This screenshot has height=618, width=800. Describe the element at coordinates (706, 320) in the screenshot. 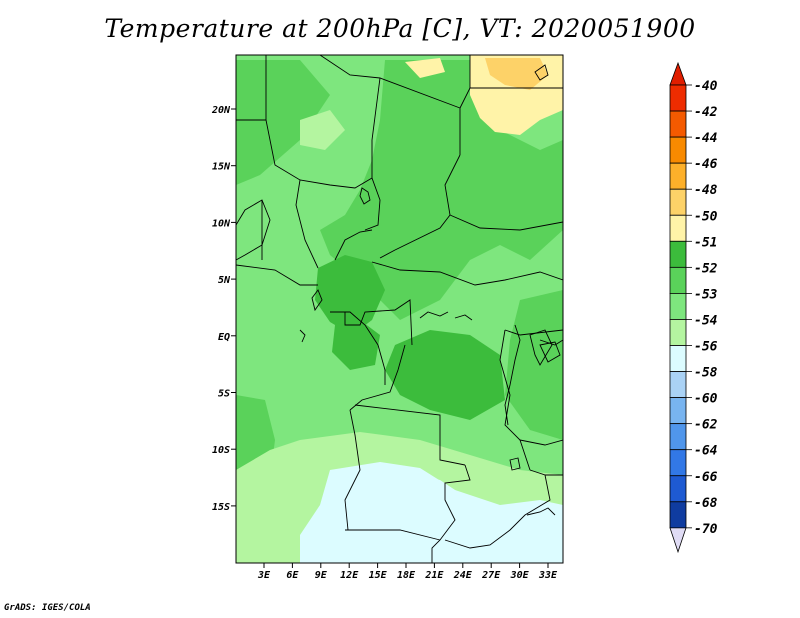

I see `colorbar-label: -54` at that location.